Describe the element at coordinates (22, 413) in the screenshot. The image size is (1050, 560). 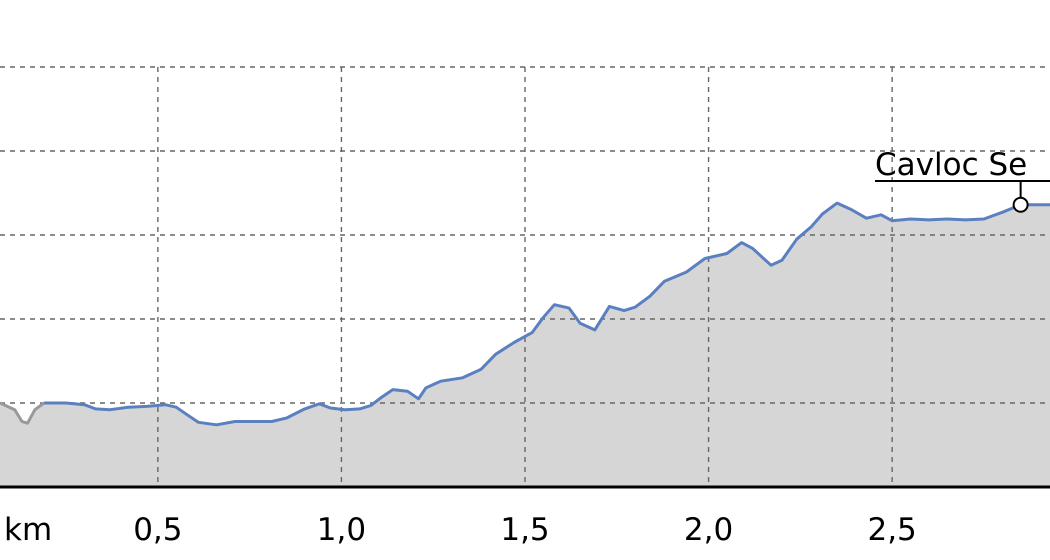
I see `elevation-line-start` at that location.